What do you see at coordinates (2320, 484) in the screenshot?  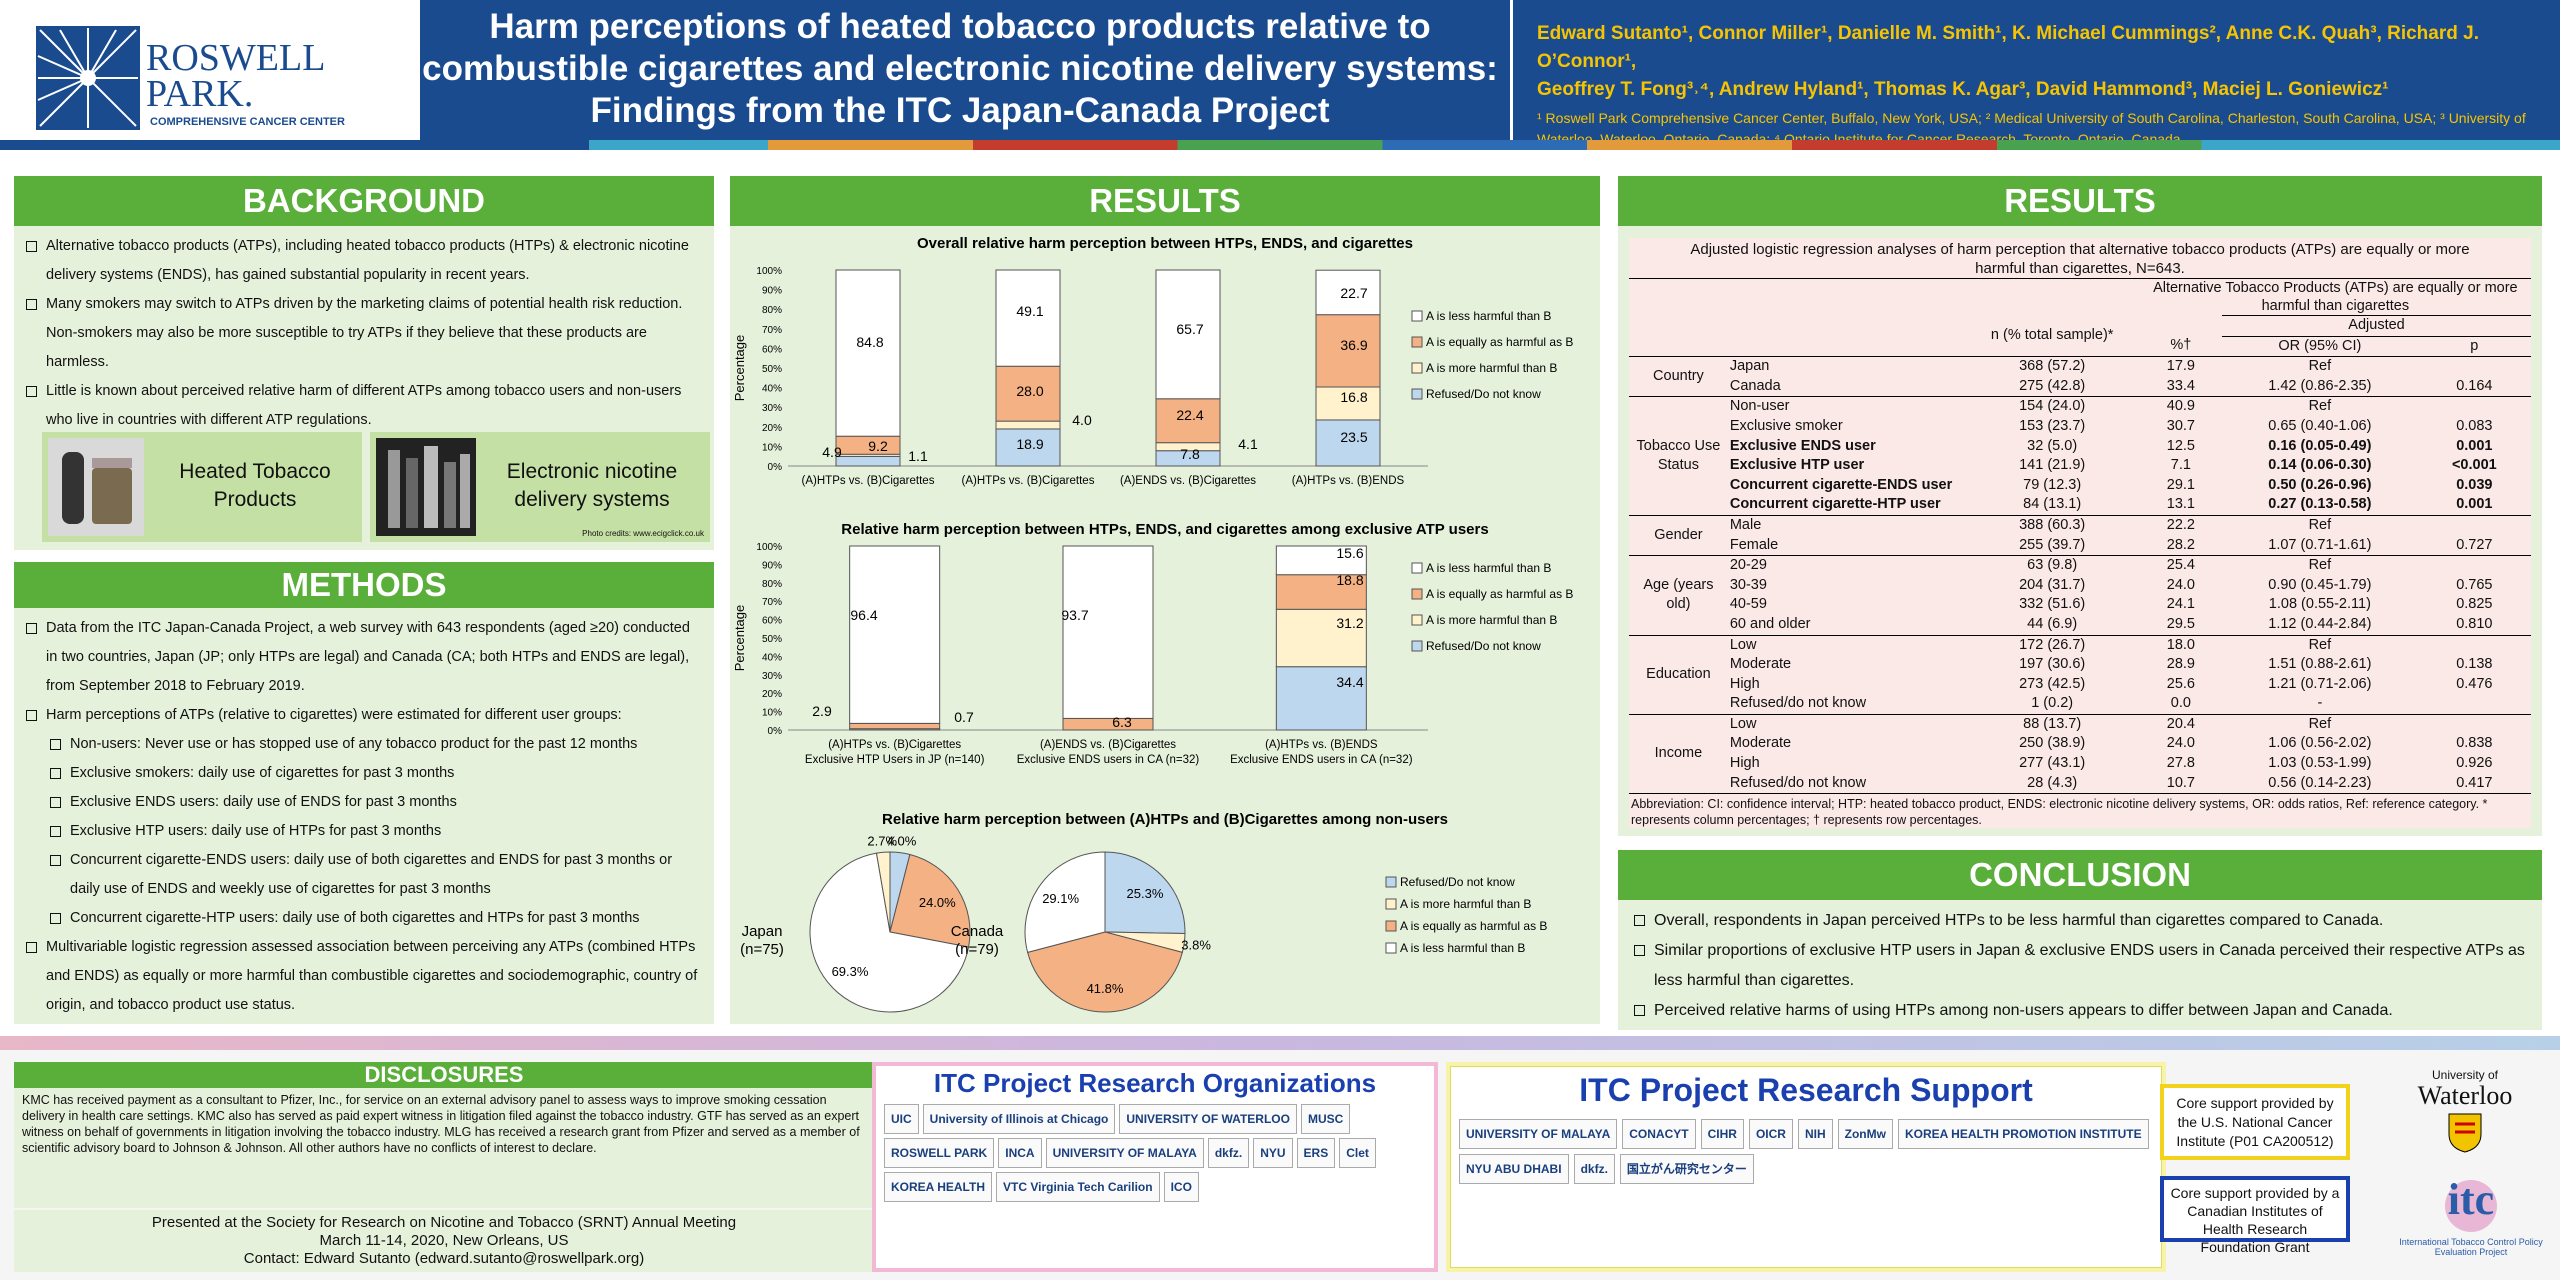 I see `table-cell: 0.50 (0.26-0.96)` at bounding box center [2320, 484].